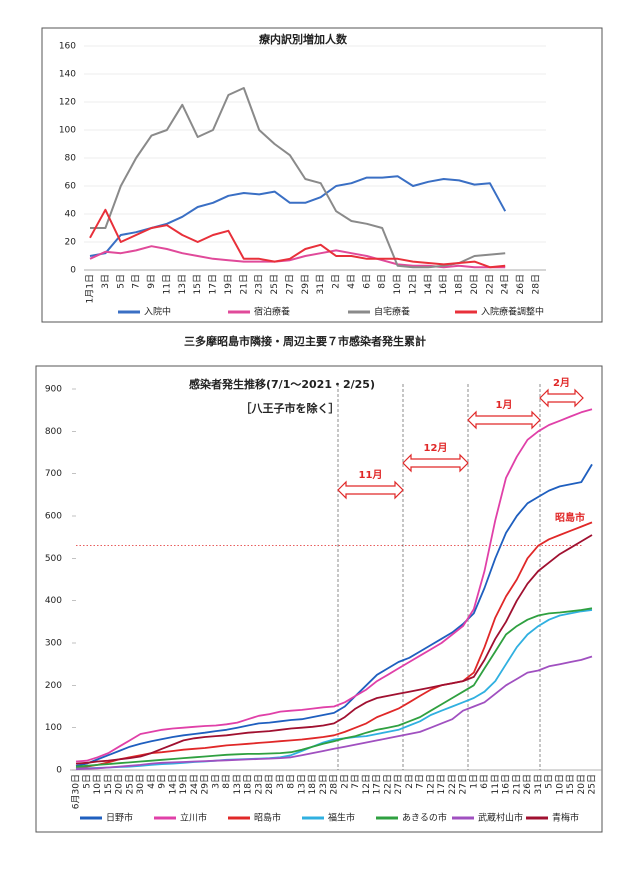  I want to click on y-tick-label: 20, so click(71, 243).